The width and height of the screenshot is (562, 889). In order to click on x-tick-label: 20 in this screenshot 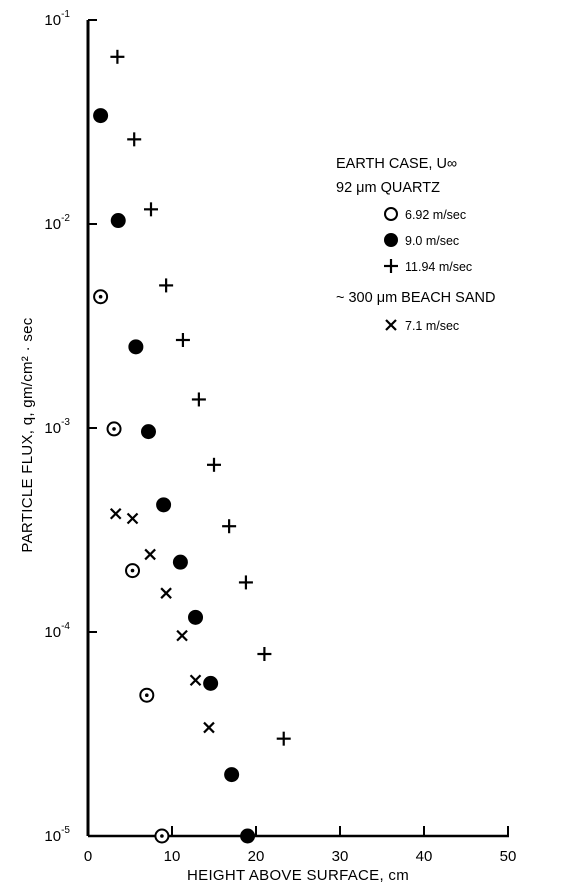, I will do `click(256, 856)`.